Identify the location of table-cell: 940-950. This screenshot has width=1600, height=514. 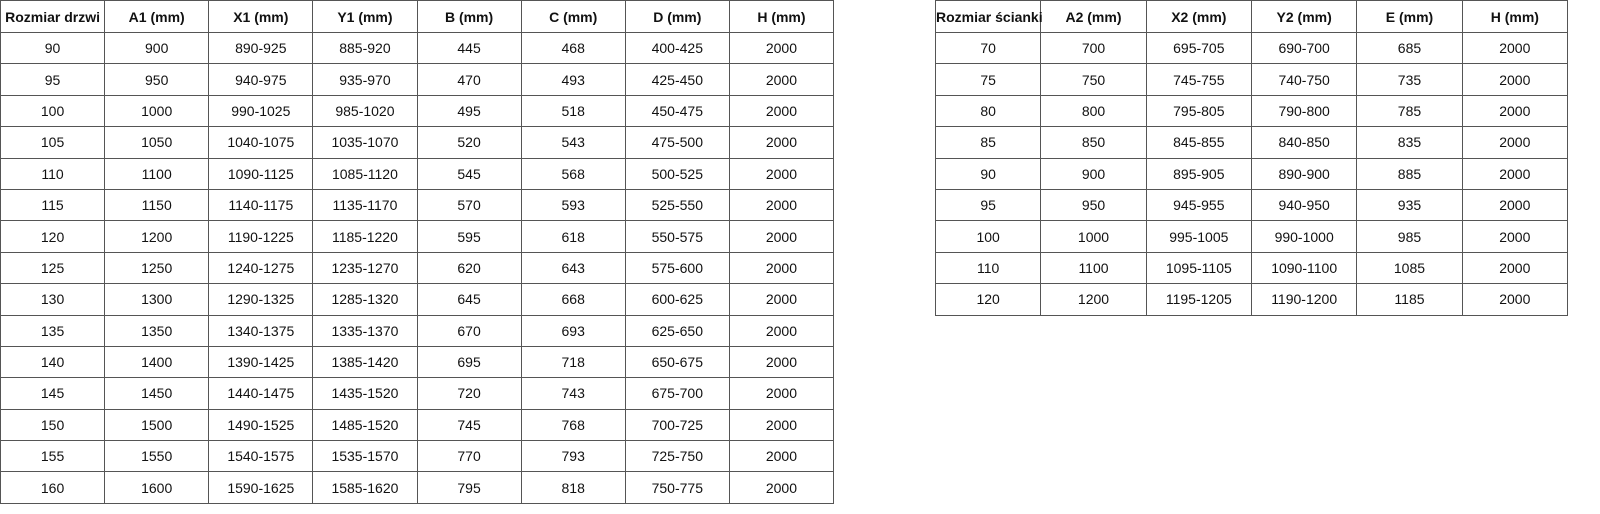
(1304, 205).